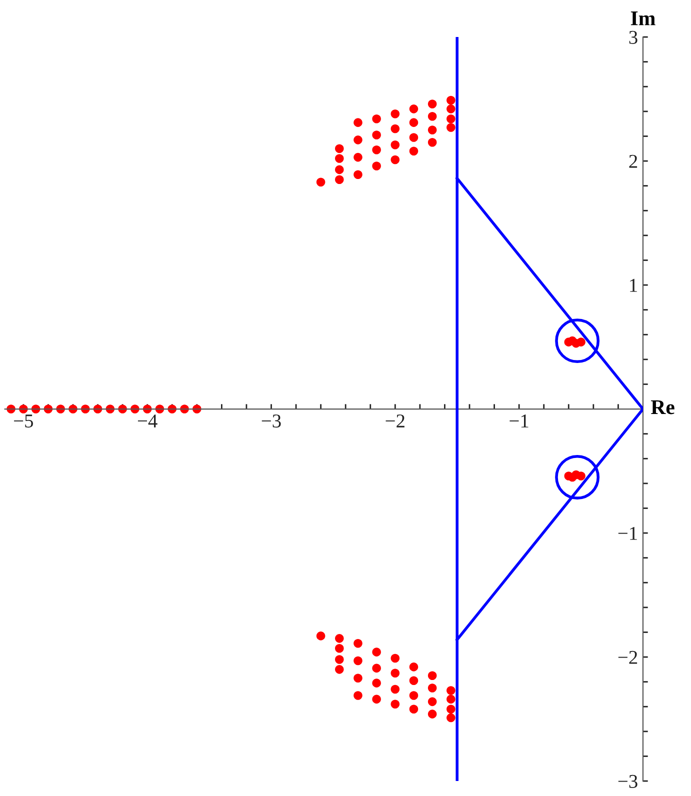 This screenshot has width=691, height=796. I want to click on x-tick-label: −4, so click(148, 421).